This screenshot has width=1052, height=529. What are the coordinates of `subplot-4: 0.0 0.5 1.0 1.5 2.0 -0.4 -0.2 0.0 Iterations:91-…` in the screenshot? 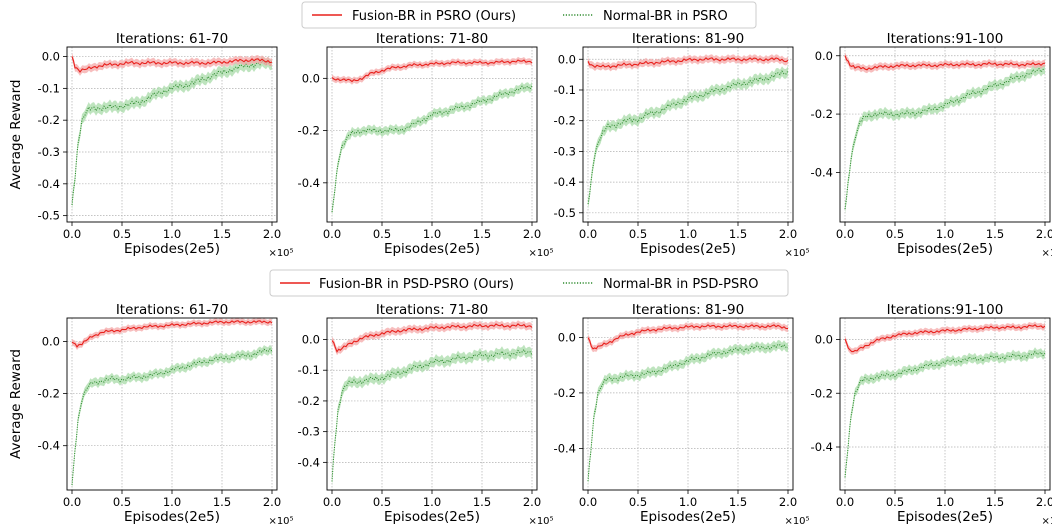 It's located at (931, 145).